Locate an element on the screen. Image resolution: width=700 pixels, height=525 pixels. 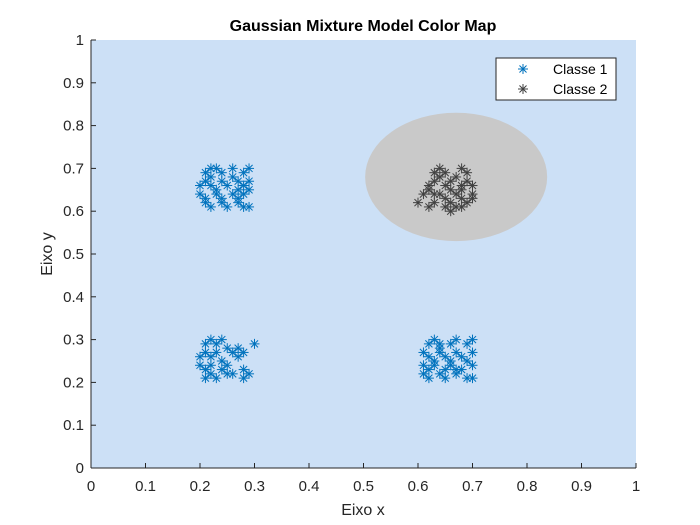
y-tick-label: 0.2 is located at coordinates (73, 382).